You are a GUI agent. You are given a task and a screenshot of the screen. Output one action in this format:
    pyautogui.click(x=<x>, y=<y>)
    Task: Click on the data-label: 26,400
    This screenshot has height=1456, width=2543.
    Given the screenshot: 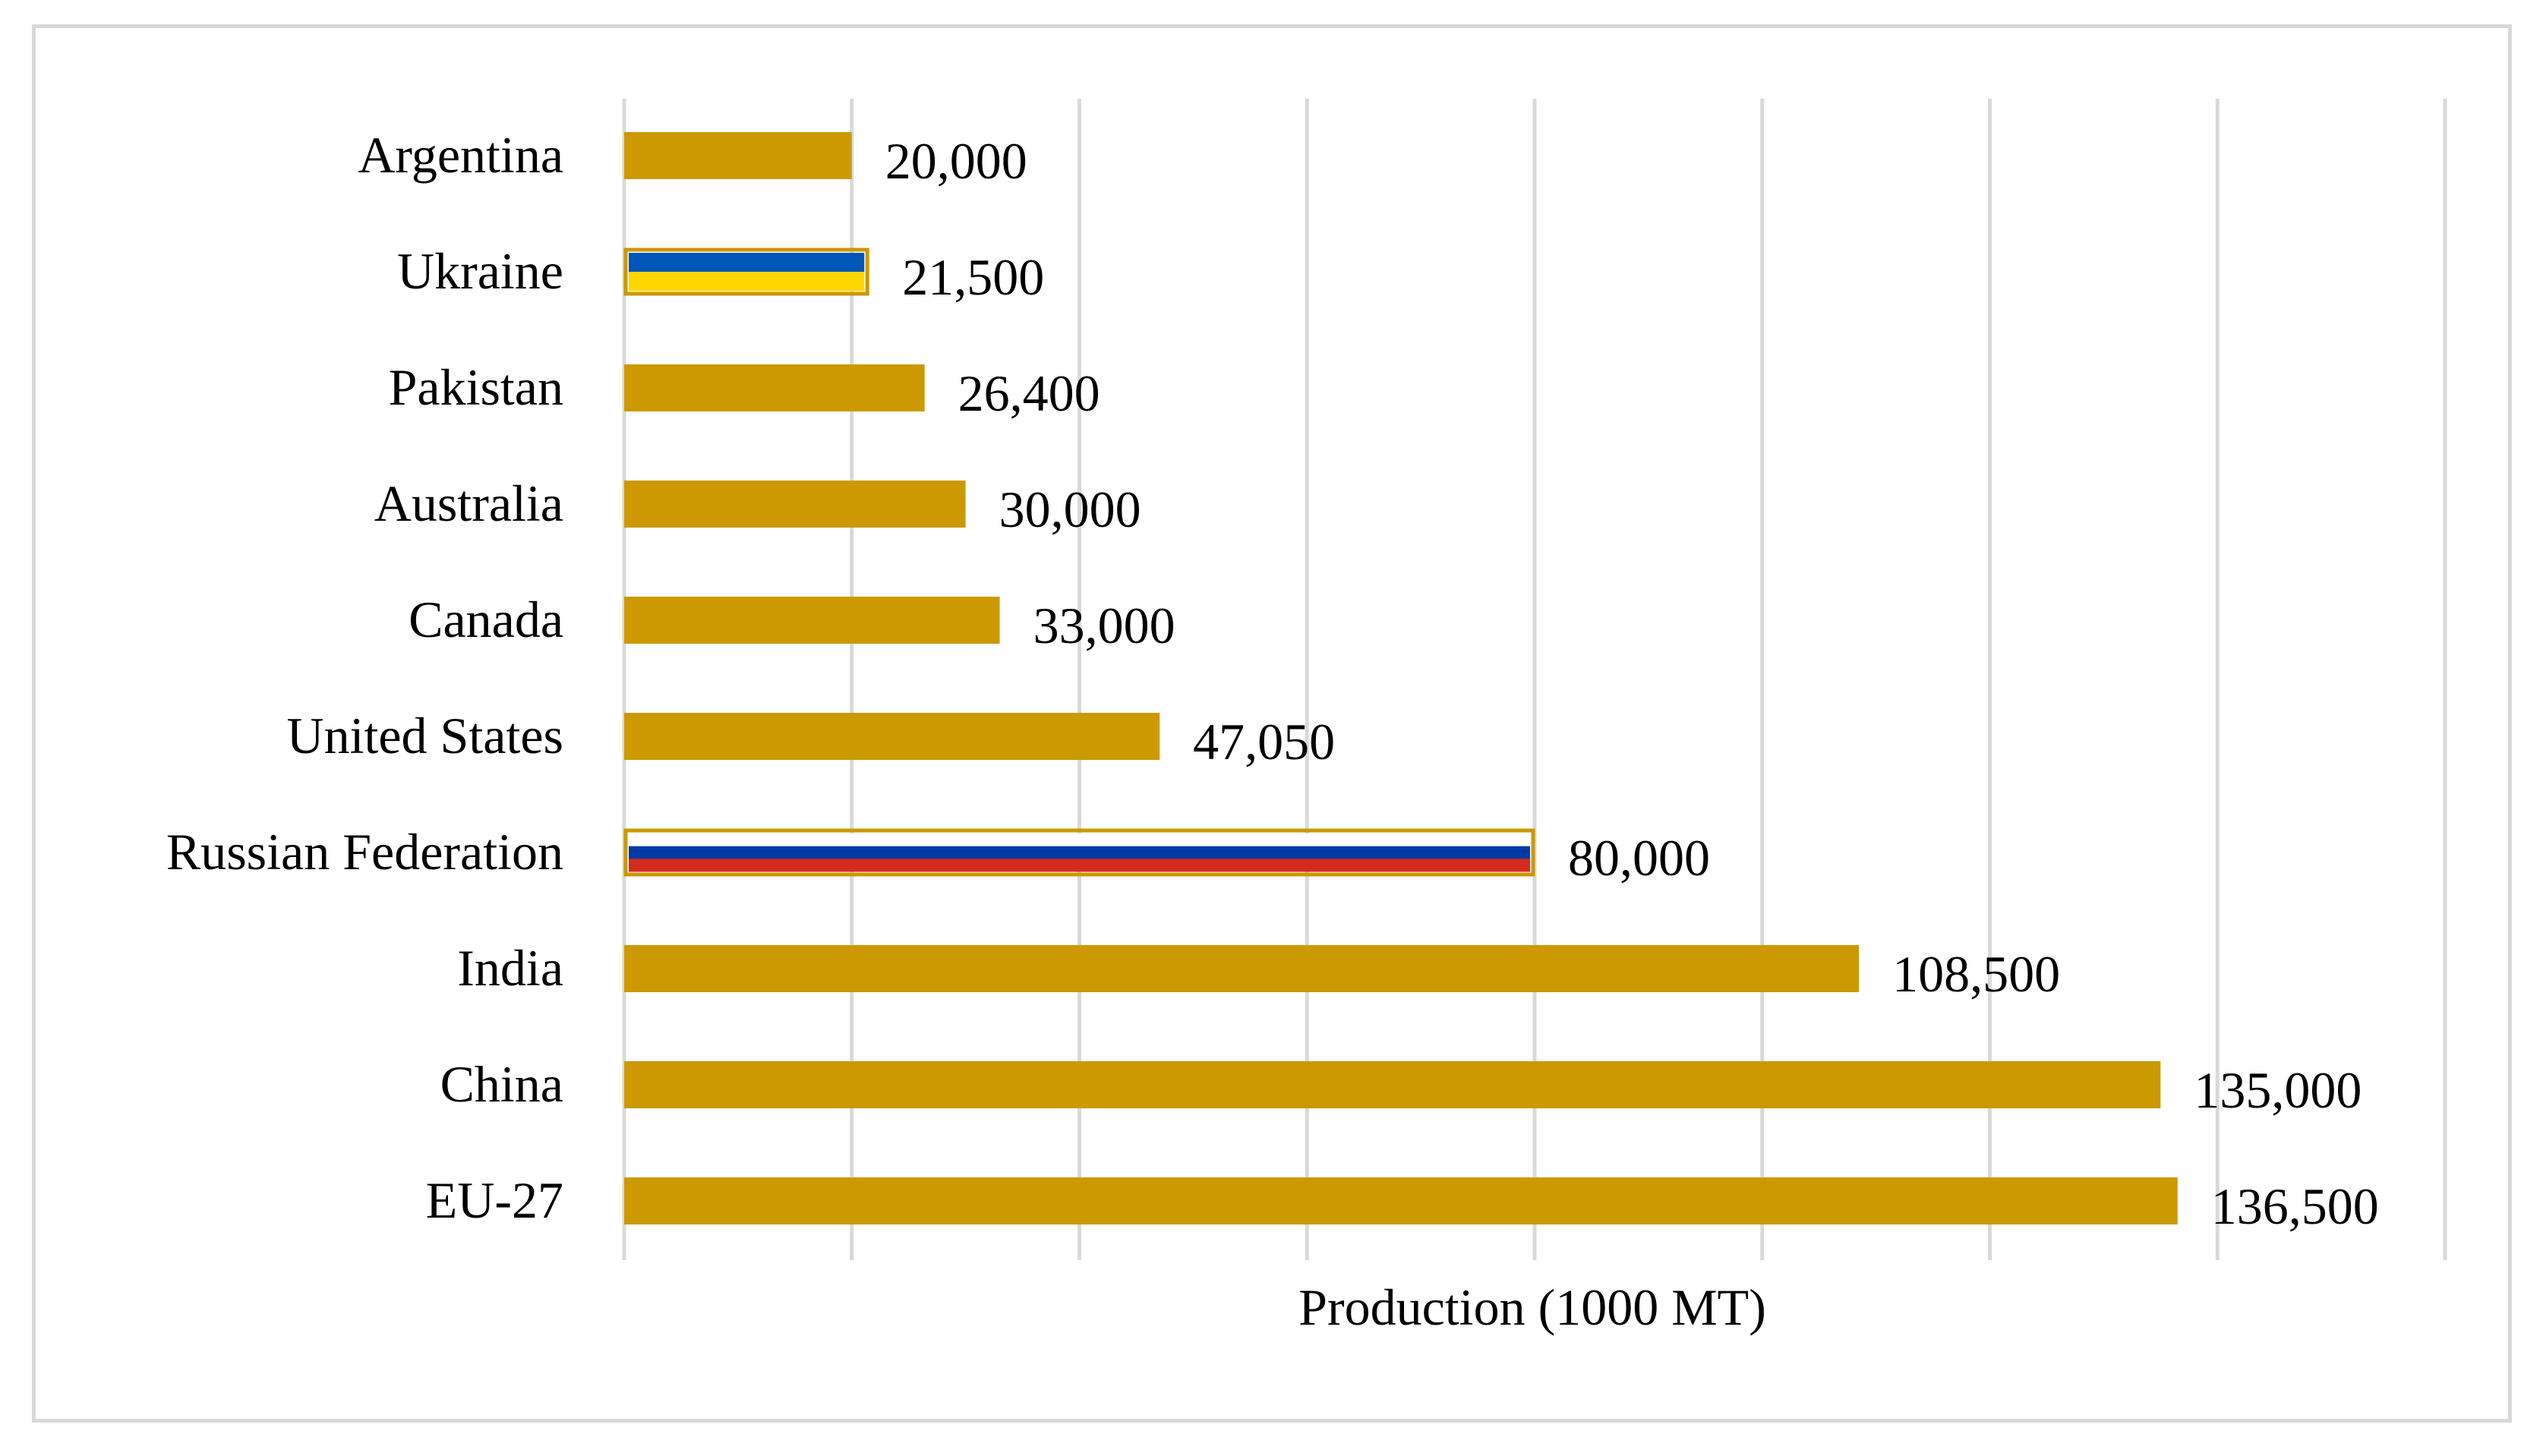 What is the action you would take?
    pyautogui.click(x=1029, y=393)
    